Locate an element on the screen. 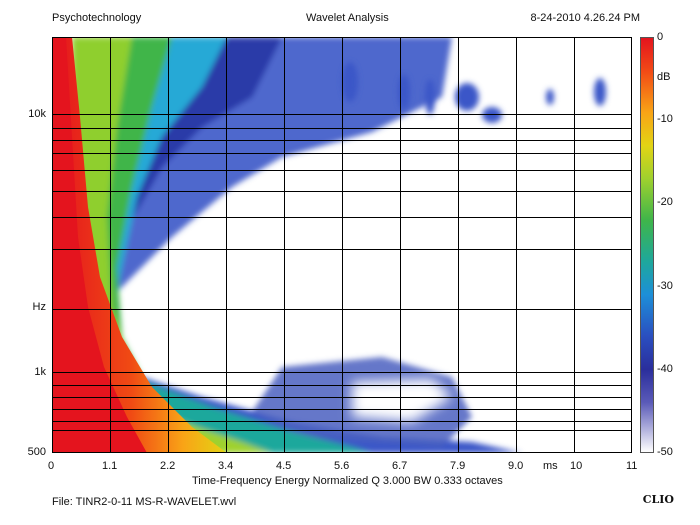 Image resolution: width=700 pixels, height=525 pixels. x-tick-7-9: 7.9 is located at coordinates (458, 466).